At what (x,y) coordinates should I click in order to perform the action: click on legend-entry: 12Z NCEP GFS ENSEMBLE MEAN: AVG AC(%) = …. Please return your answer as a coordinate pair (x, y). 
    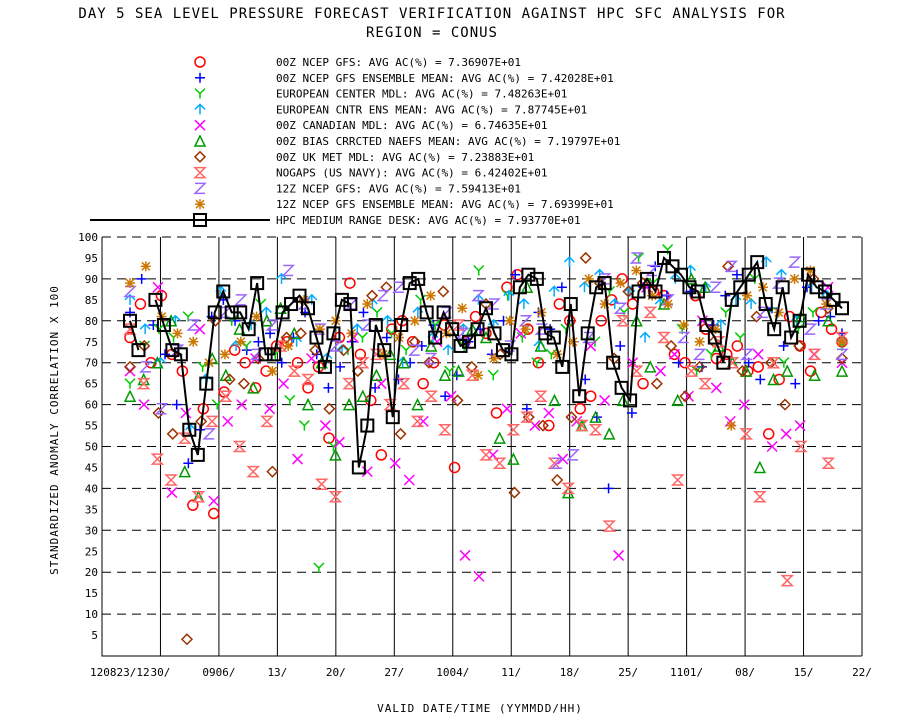
    Looking at the image, I should click on (404, 204).